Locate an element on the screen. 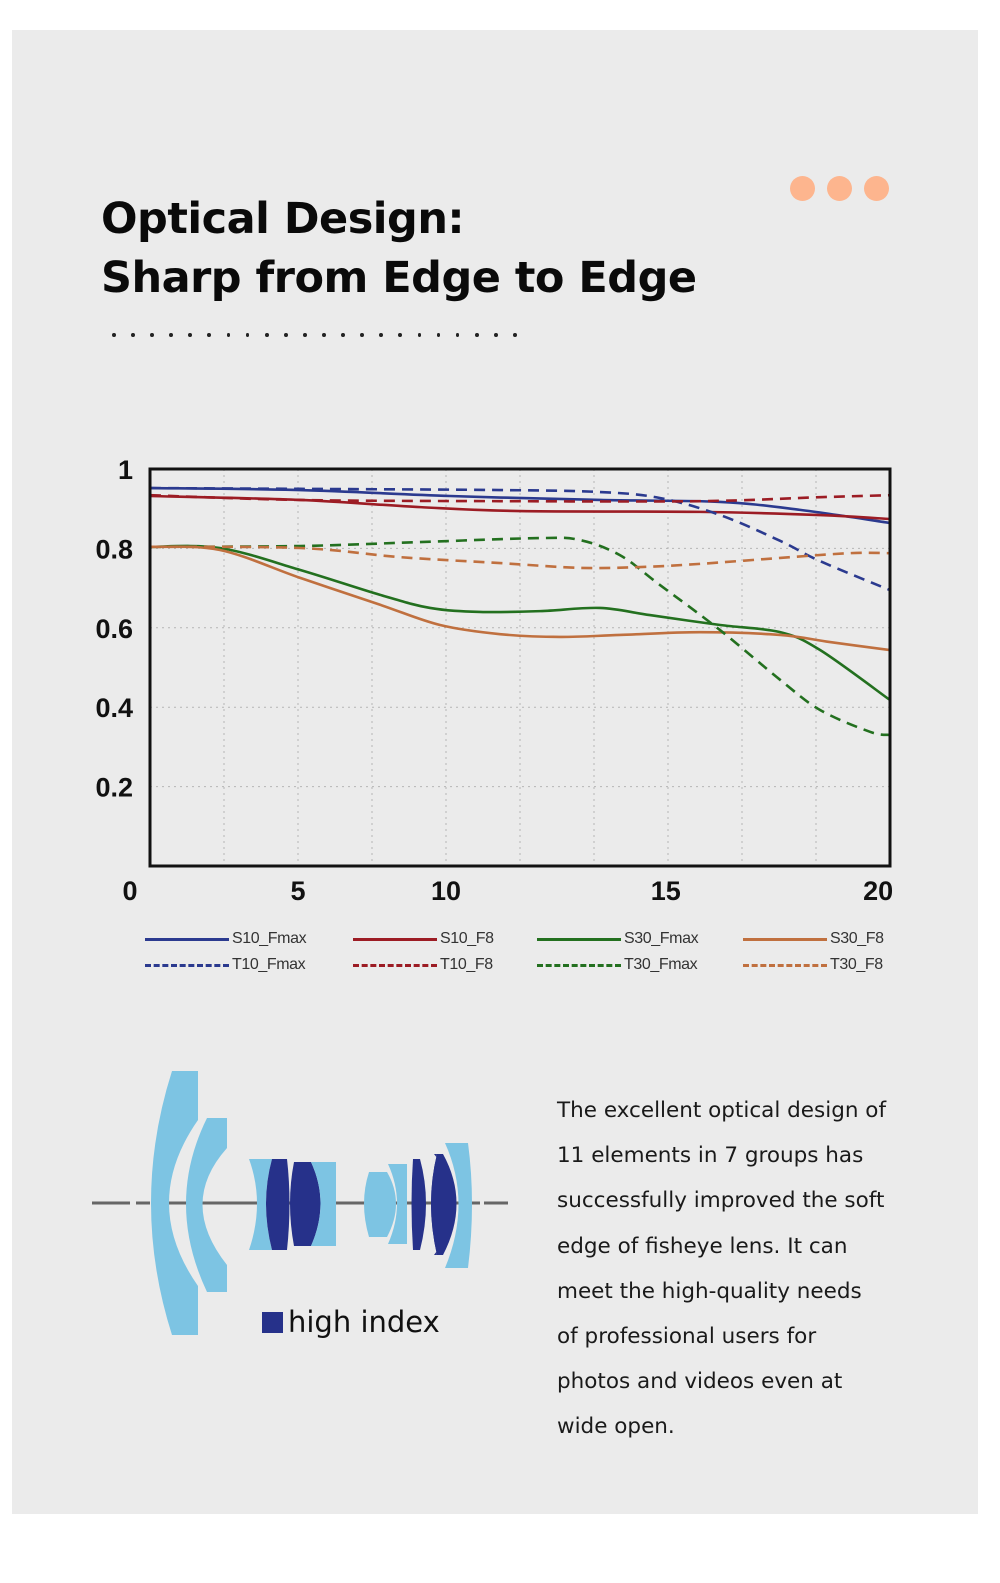 This screenshot has height=1583, width=1000. dotted-divider is located at coordinates (322, 335).